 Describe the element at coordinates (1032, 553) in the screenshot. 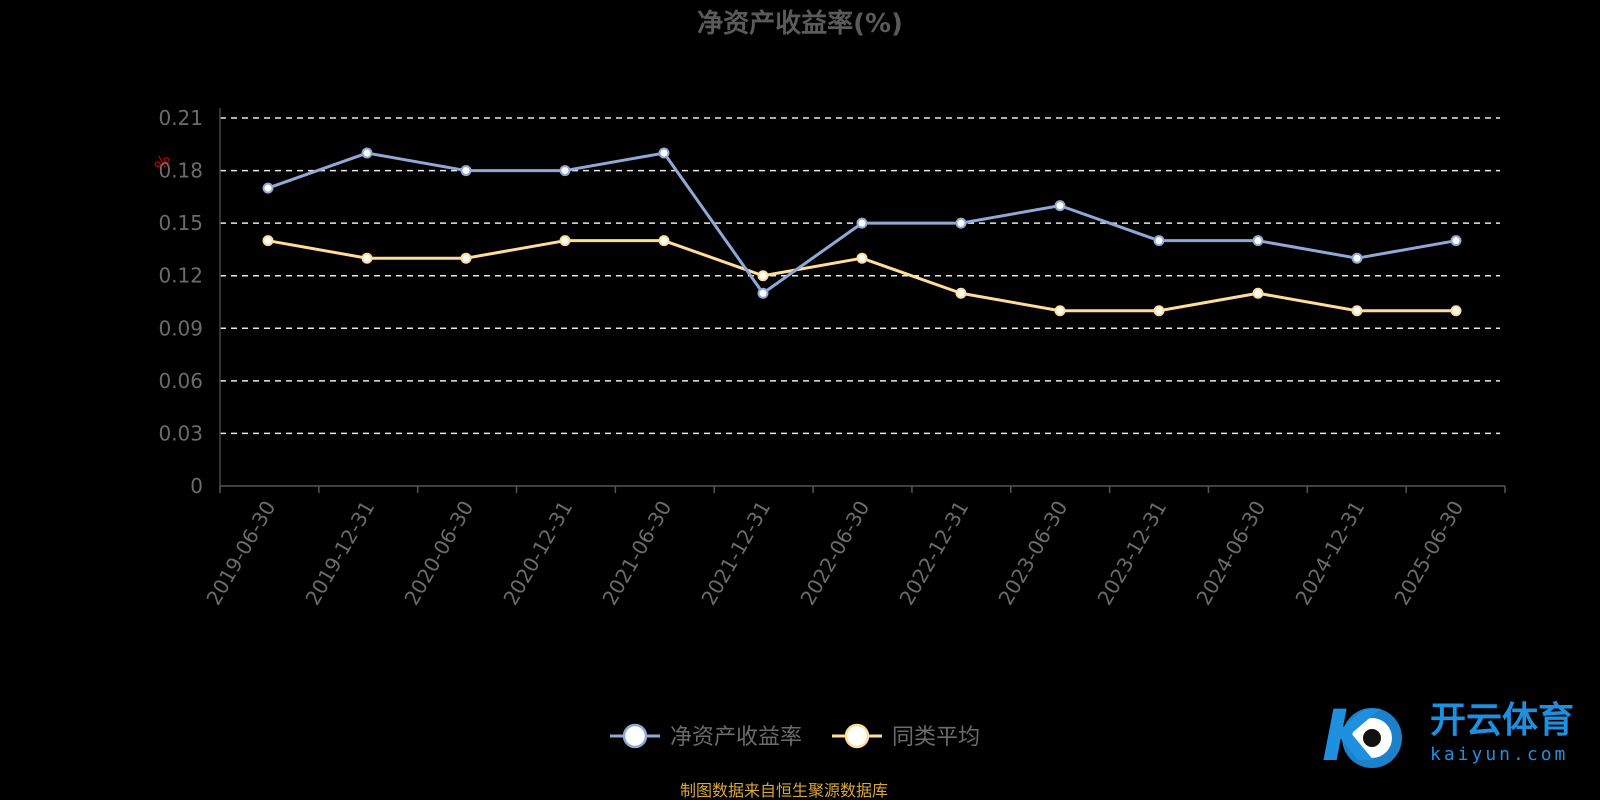

I see `x-tick-label: 2023-06-30` at that location.